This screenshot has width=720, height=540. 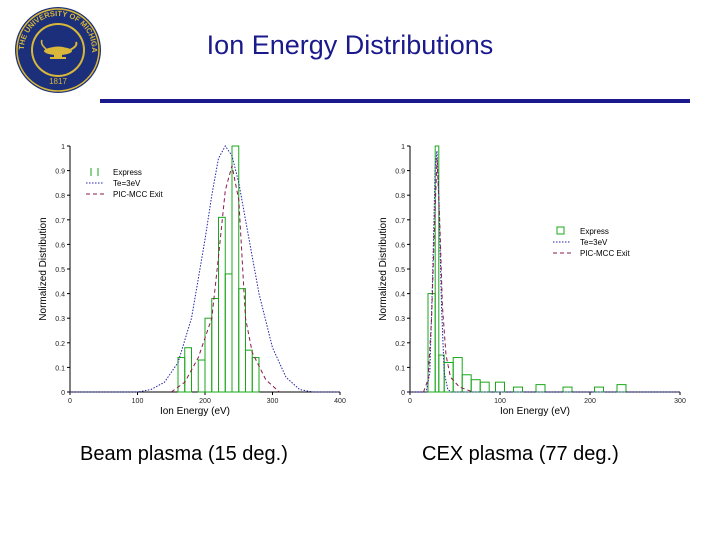 I want to click on caption-cex-plasma: CEX plasma (77 deg.), so click(x=520, y=454).